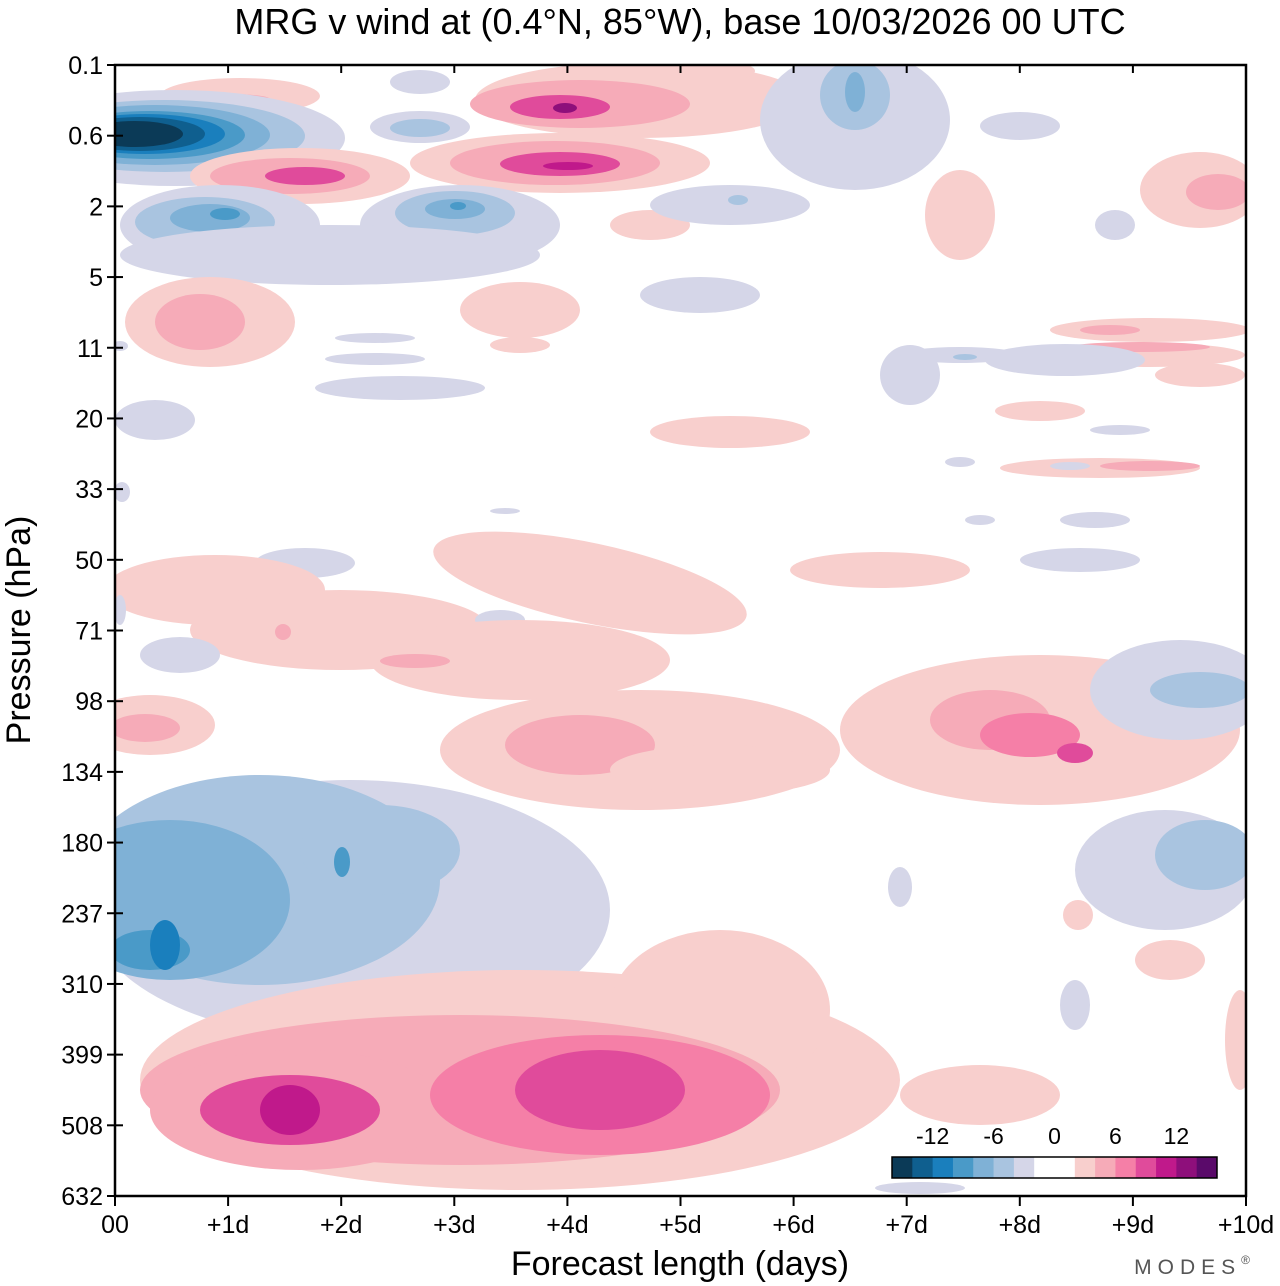  What do you see at coordinates (82, 985) in the screenshot?
I see `y-tick-label: 310` at bounding box center [82, 985].